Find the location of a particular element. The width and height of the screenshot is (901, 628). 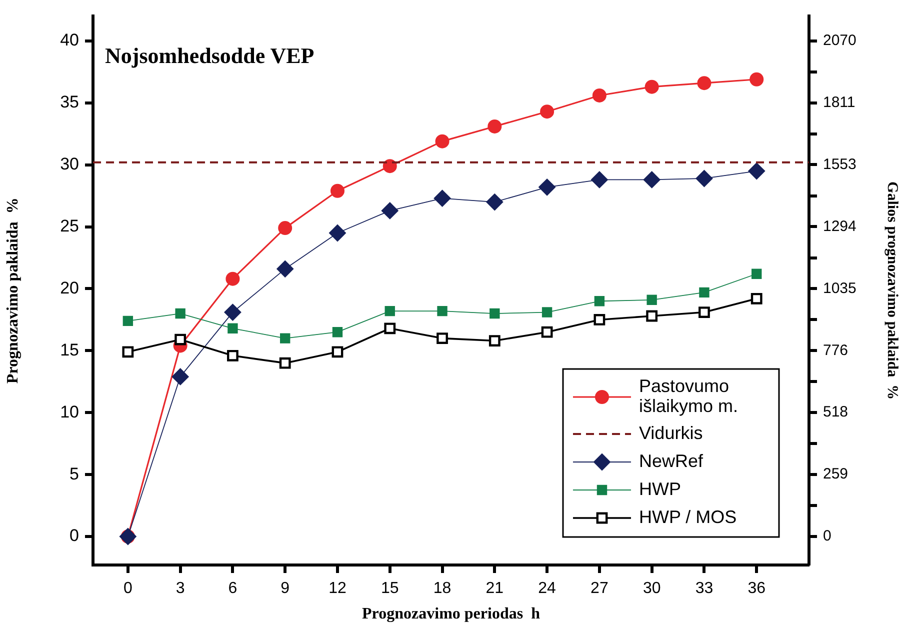

y2-tick-label: 1035 is located at coordinates (839, 288).